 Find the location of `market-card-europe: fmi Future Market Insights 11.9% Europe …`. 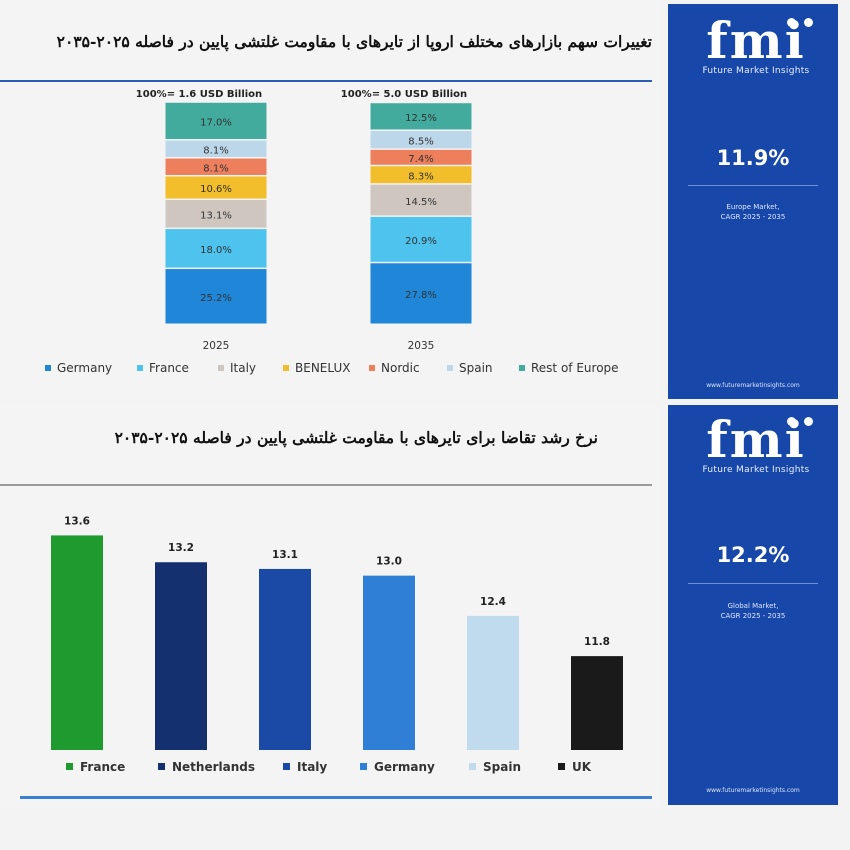

market-card-europe: fmi Future Market Insights 11.9% Europe … is located at coordinates (753, 201).